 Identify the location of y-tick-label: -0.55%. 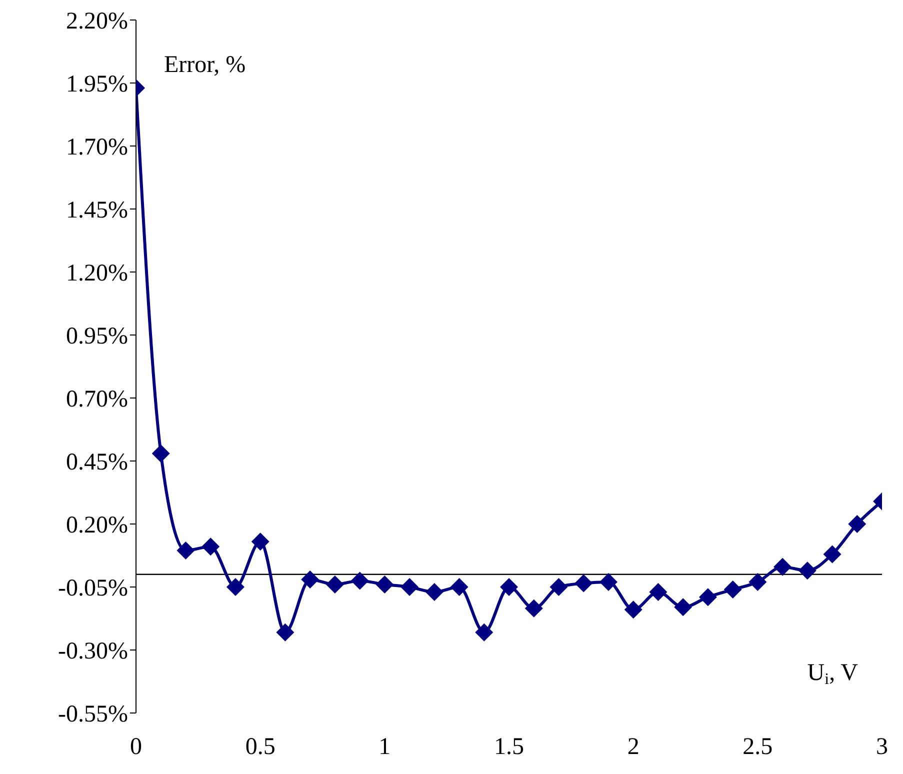
(93, 715).